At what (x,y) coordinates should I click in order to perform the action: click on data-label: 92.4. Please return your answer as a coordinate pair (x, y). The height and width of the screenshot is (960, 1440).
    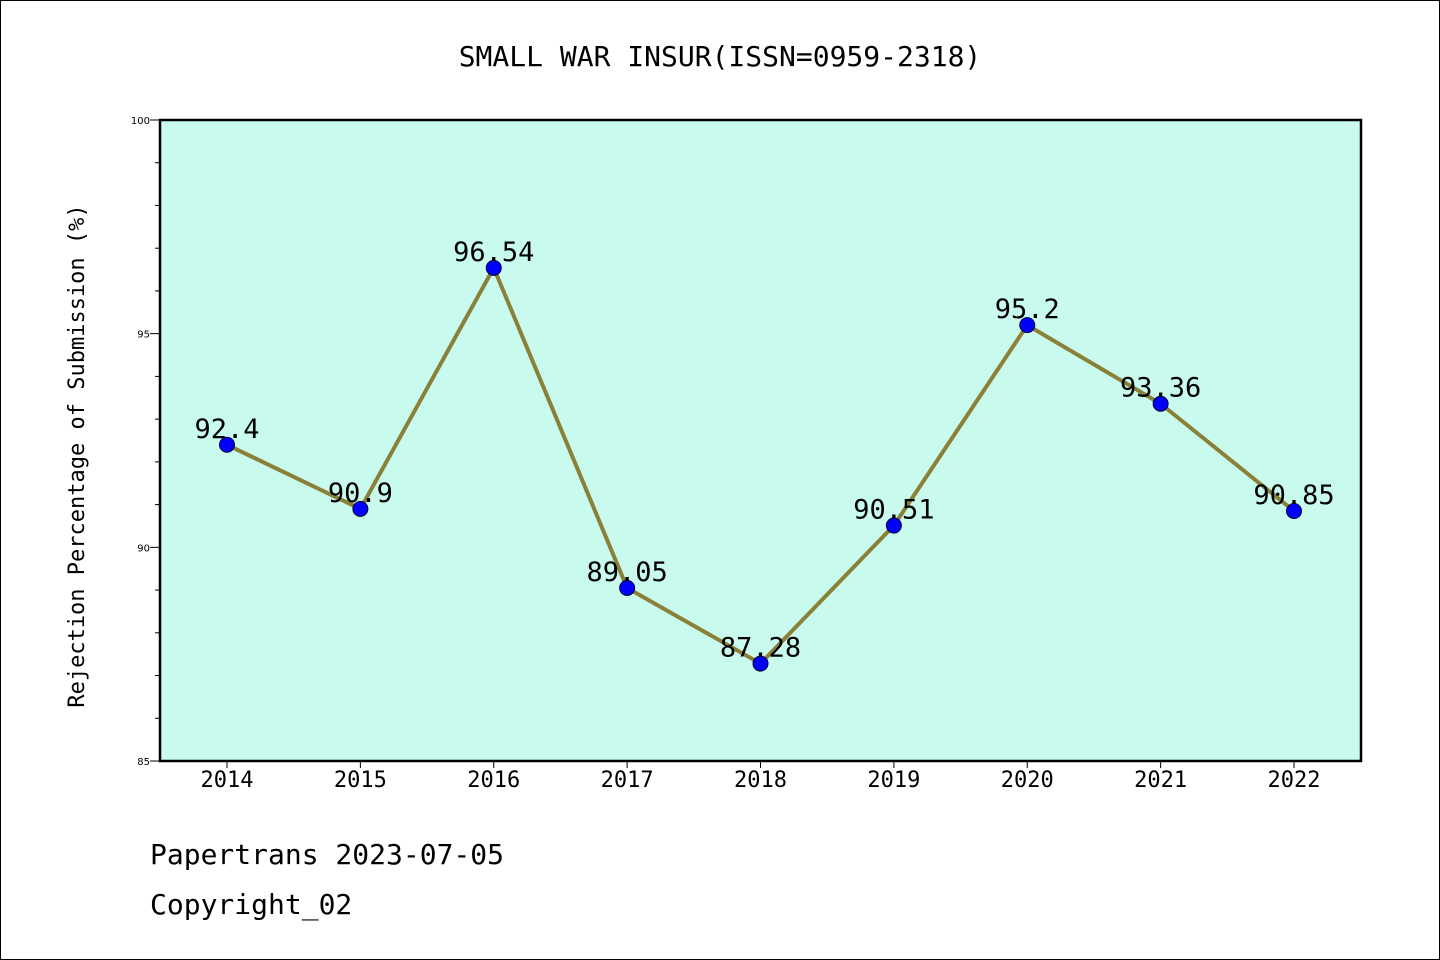
    Looking at the image, I should click on (226, 429).